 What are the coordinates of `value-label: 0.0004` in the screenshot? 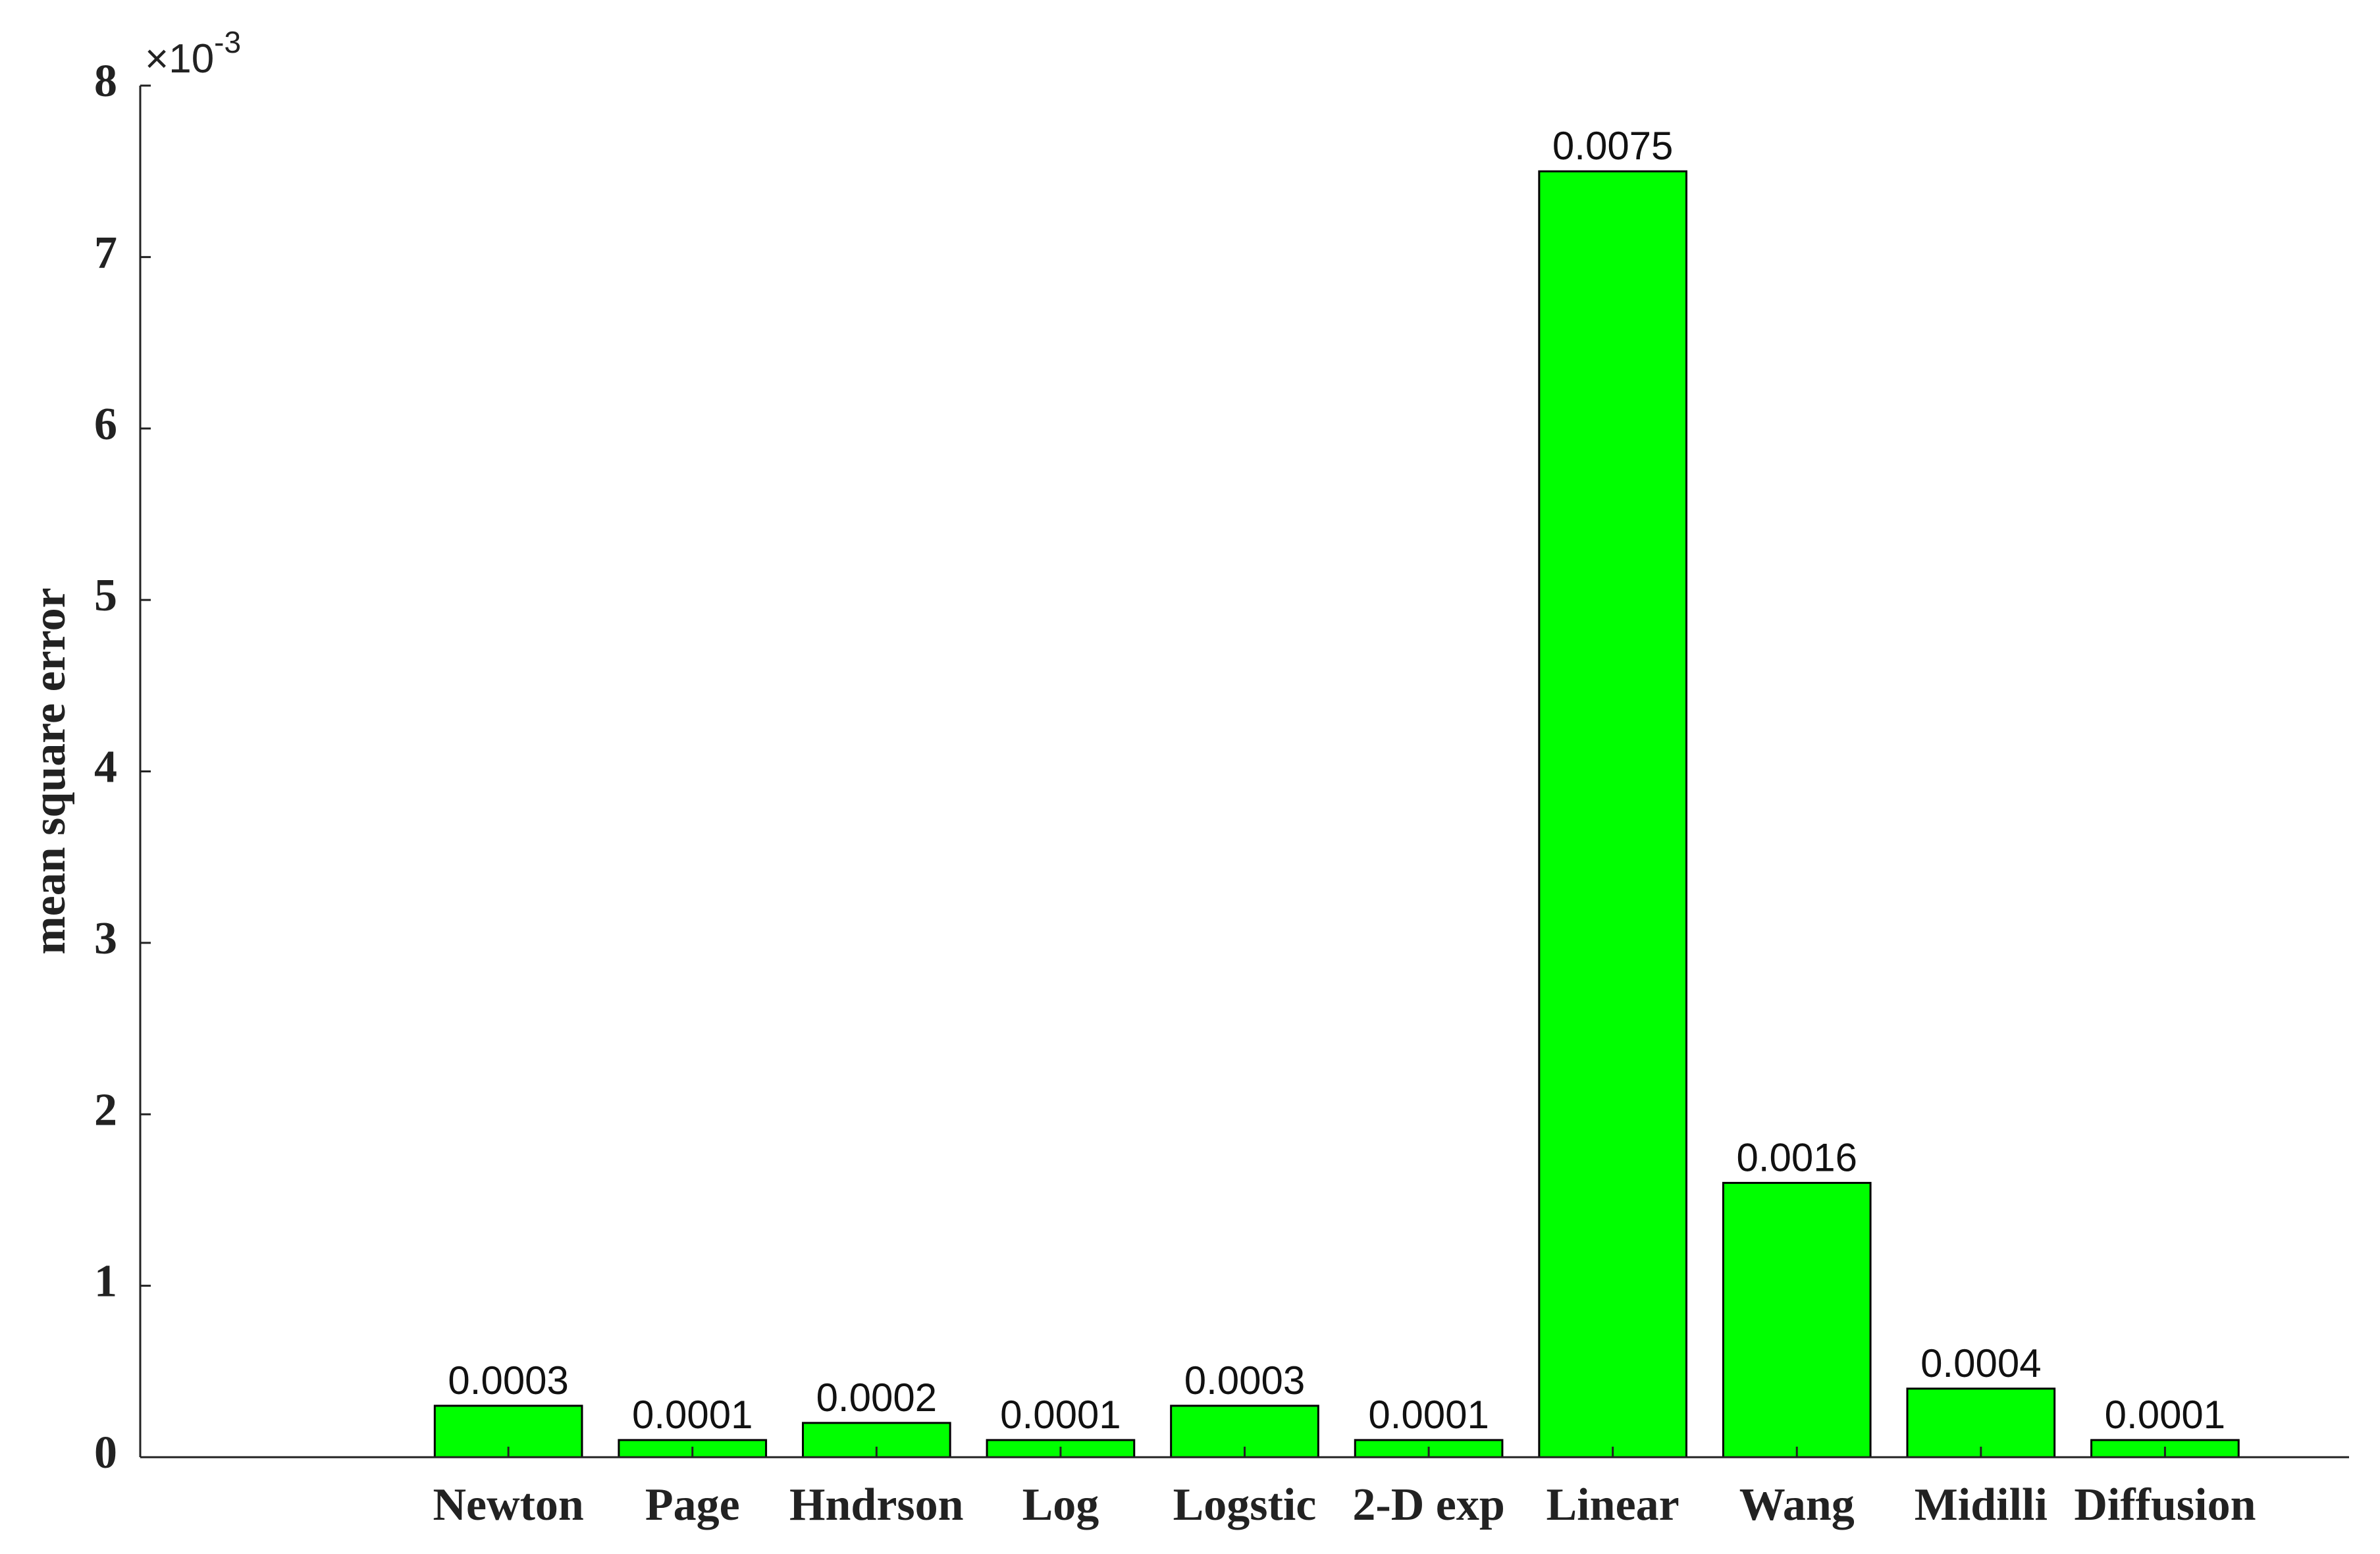 It's located at (1981, 1363).